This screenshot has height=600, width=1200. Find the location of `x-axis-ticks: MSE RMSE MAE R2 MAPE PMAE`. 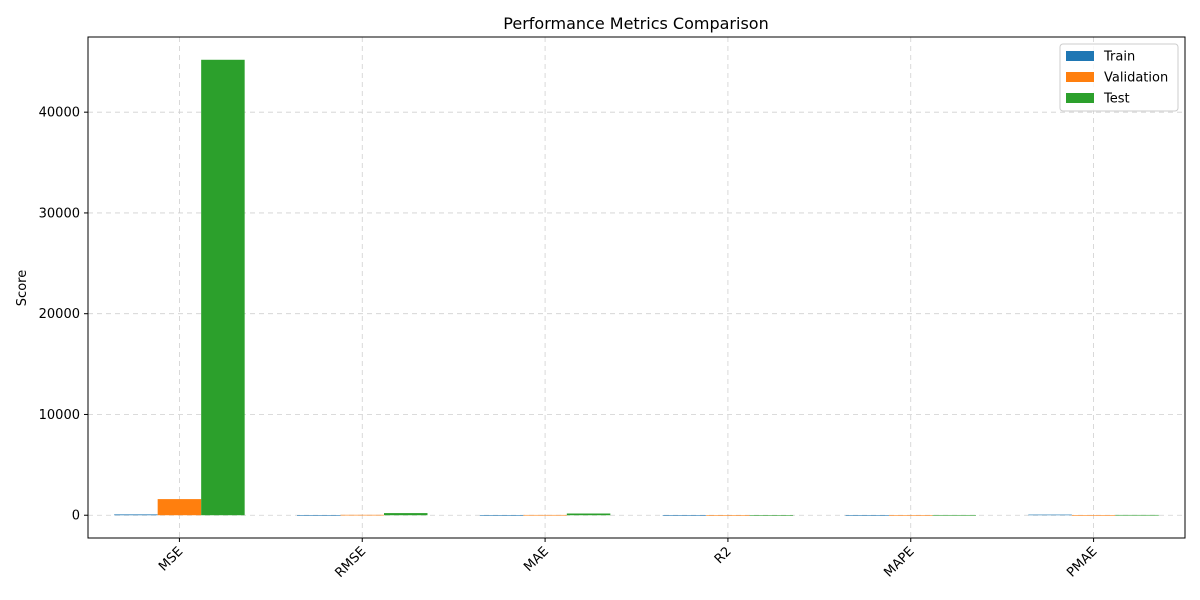

x-axis-ticks: MSE RMSE MAE R2 MAPE PMAE is located at coordinates (628, 559).